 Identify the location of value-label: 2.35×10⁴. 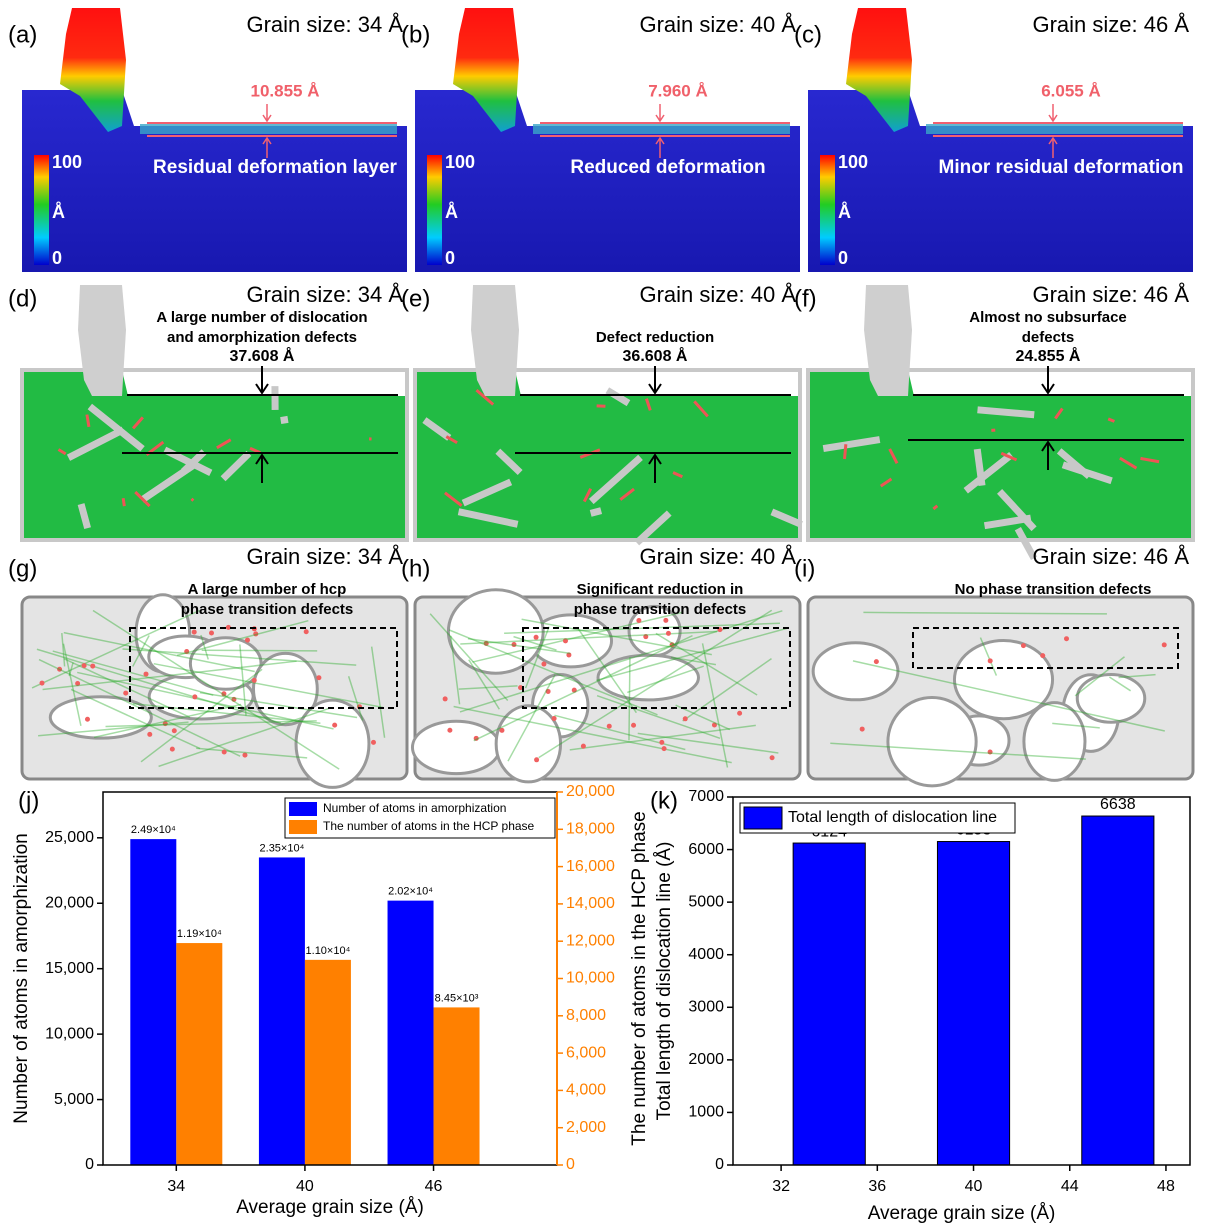
(282, 848).